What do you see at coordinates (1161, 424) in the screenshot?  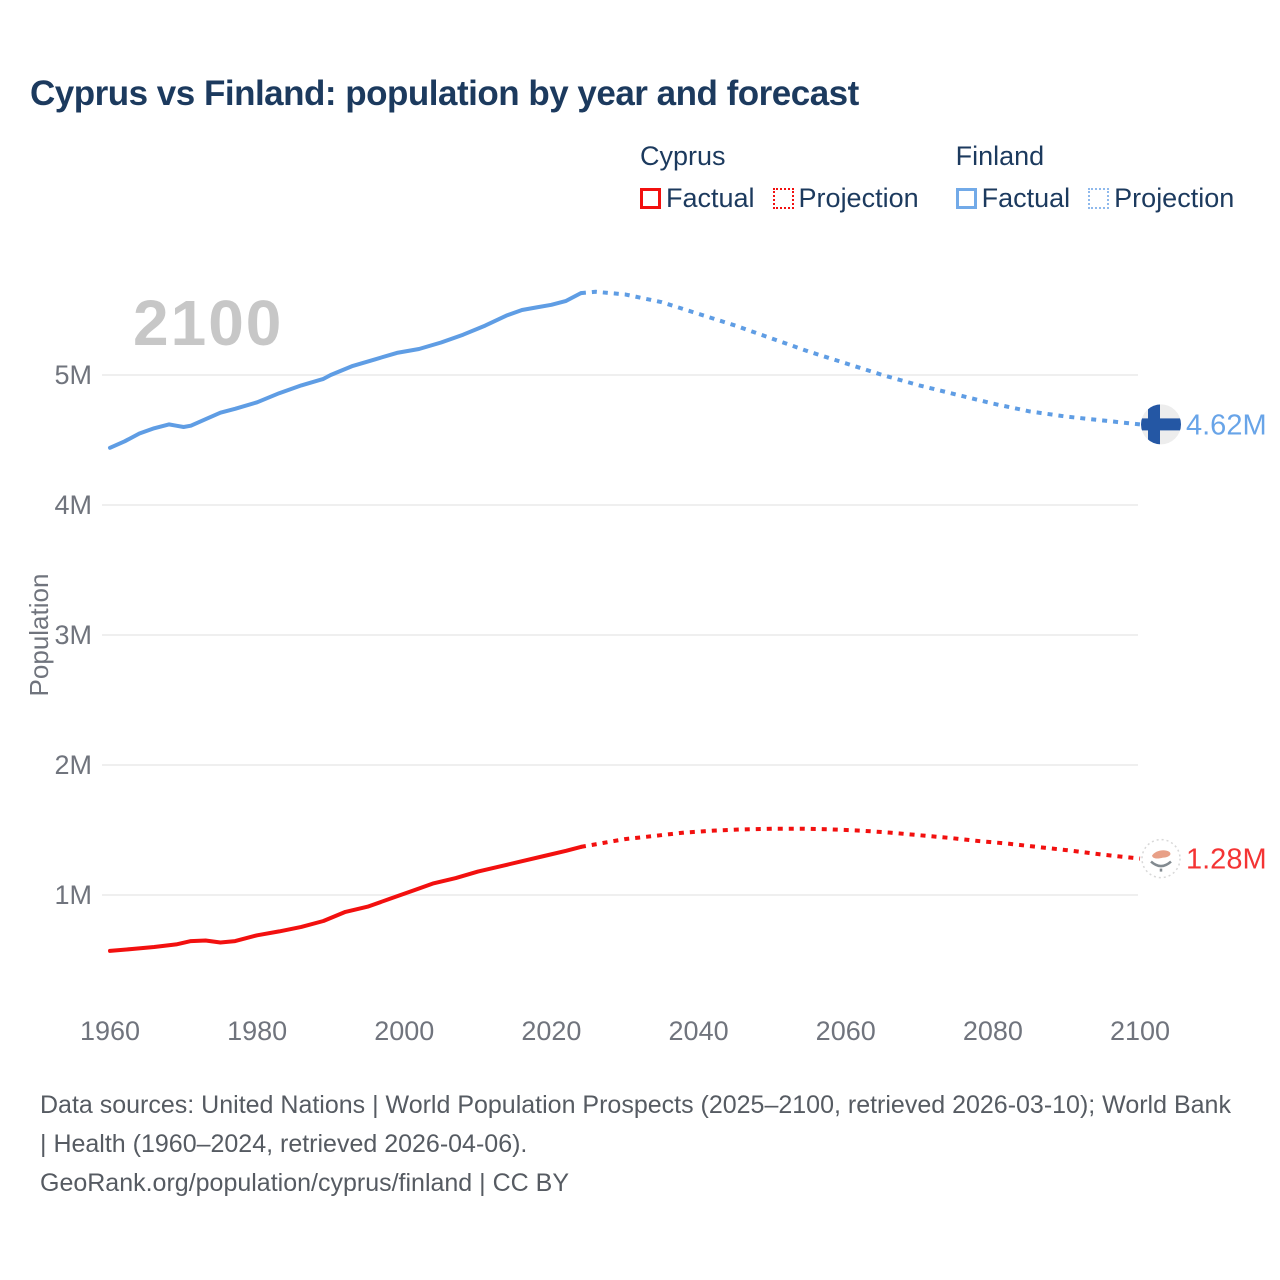 I see `finland-flag-icon` at bounding box center [1161, 424].